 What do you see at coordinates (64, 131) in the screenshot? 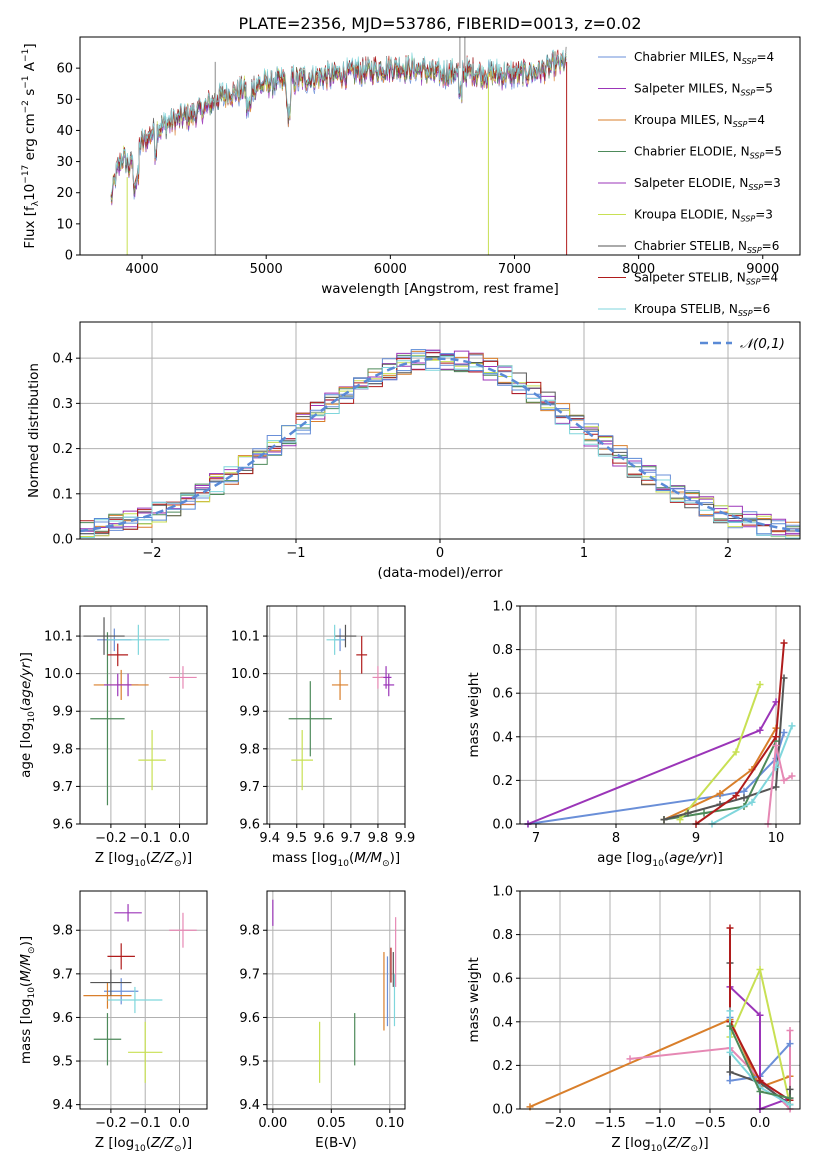
I see `spectrum-ytick-label: 40` at bounding box center [64, 131].